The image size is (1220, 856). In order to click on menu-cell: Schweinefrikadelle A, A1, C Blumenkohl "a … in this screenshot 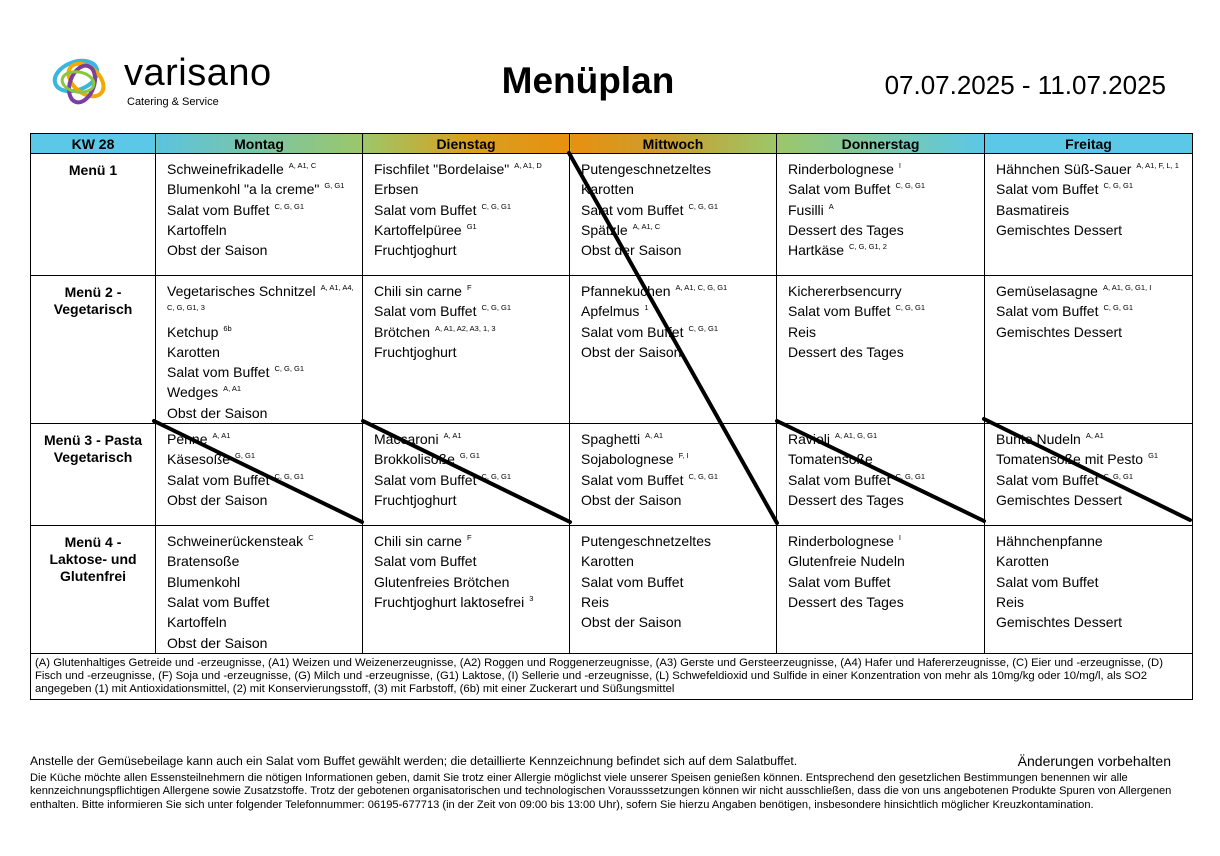, I will do `click(259, 214)`.